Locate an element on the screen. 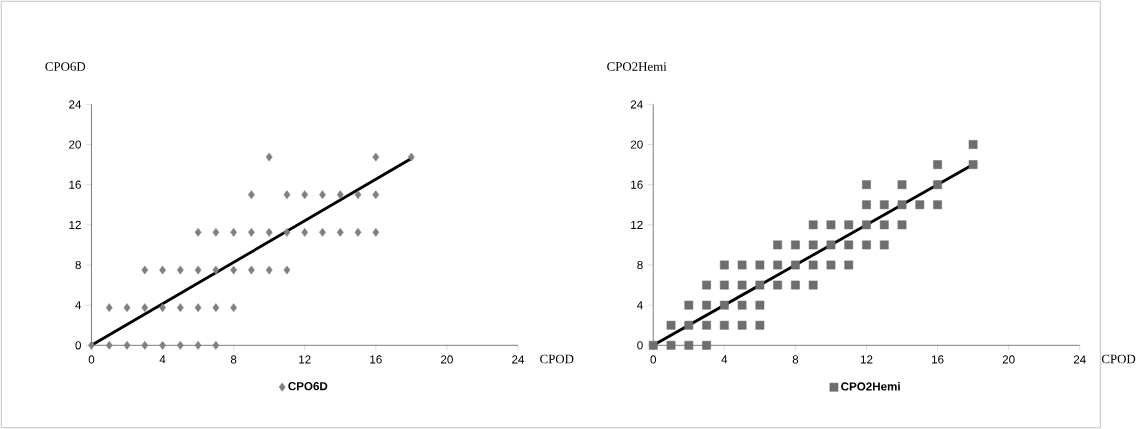  y-axis-title: CPO2Hemi is located at coordinates (637, 66).